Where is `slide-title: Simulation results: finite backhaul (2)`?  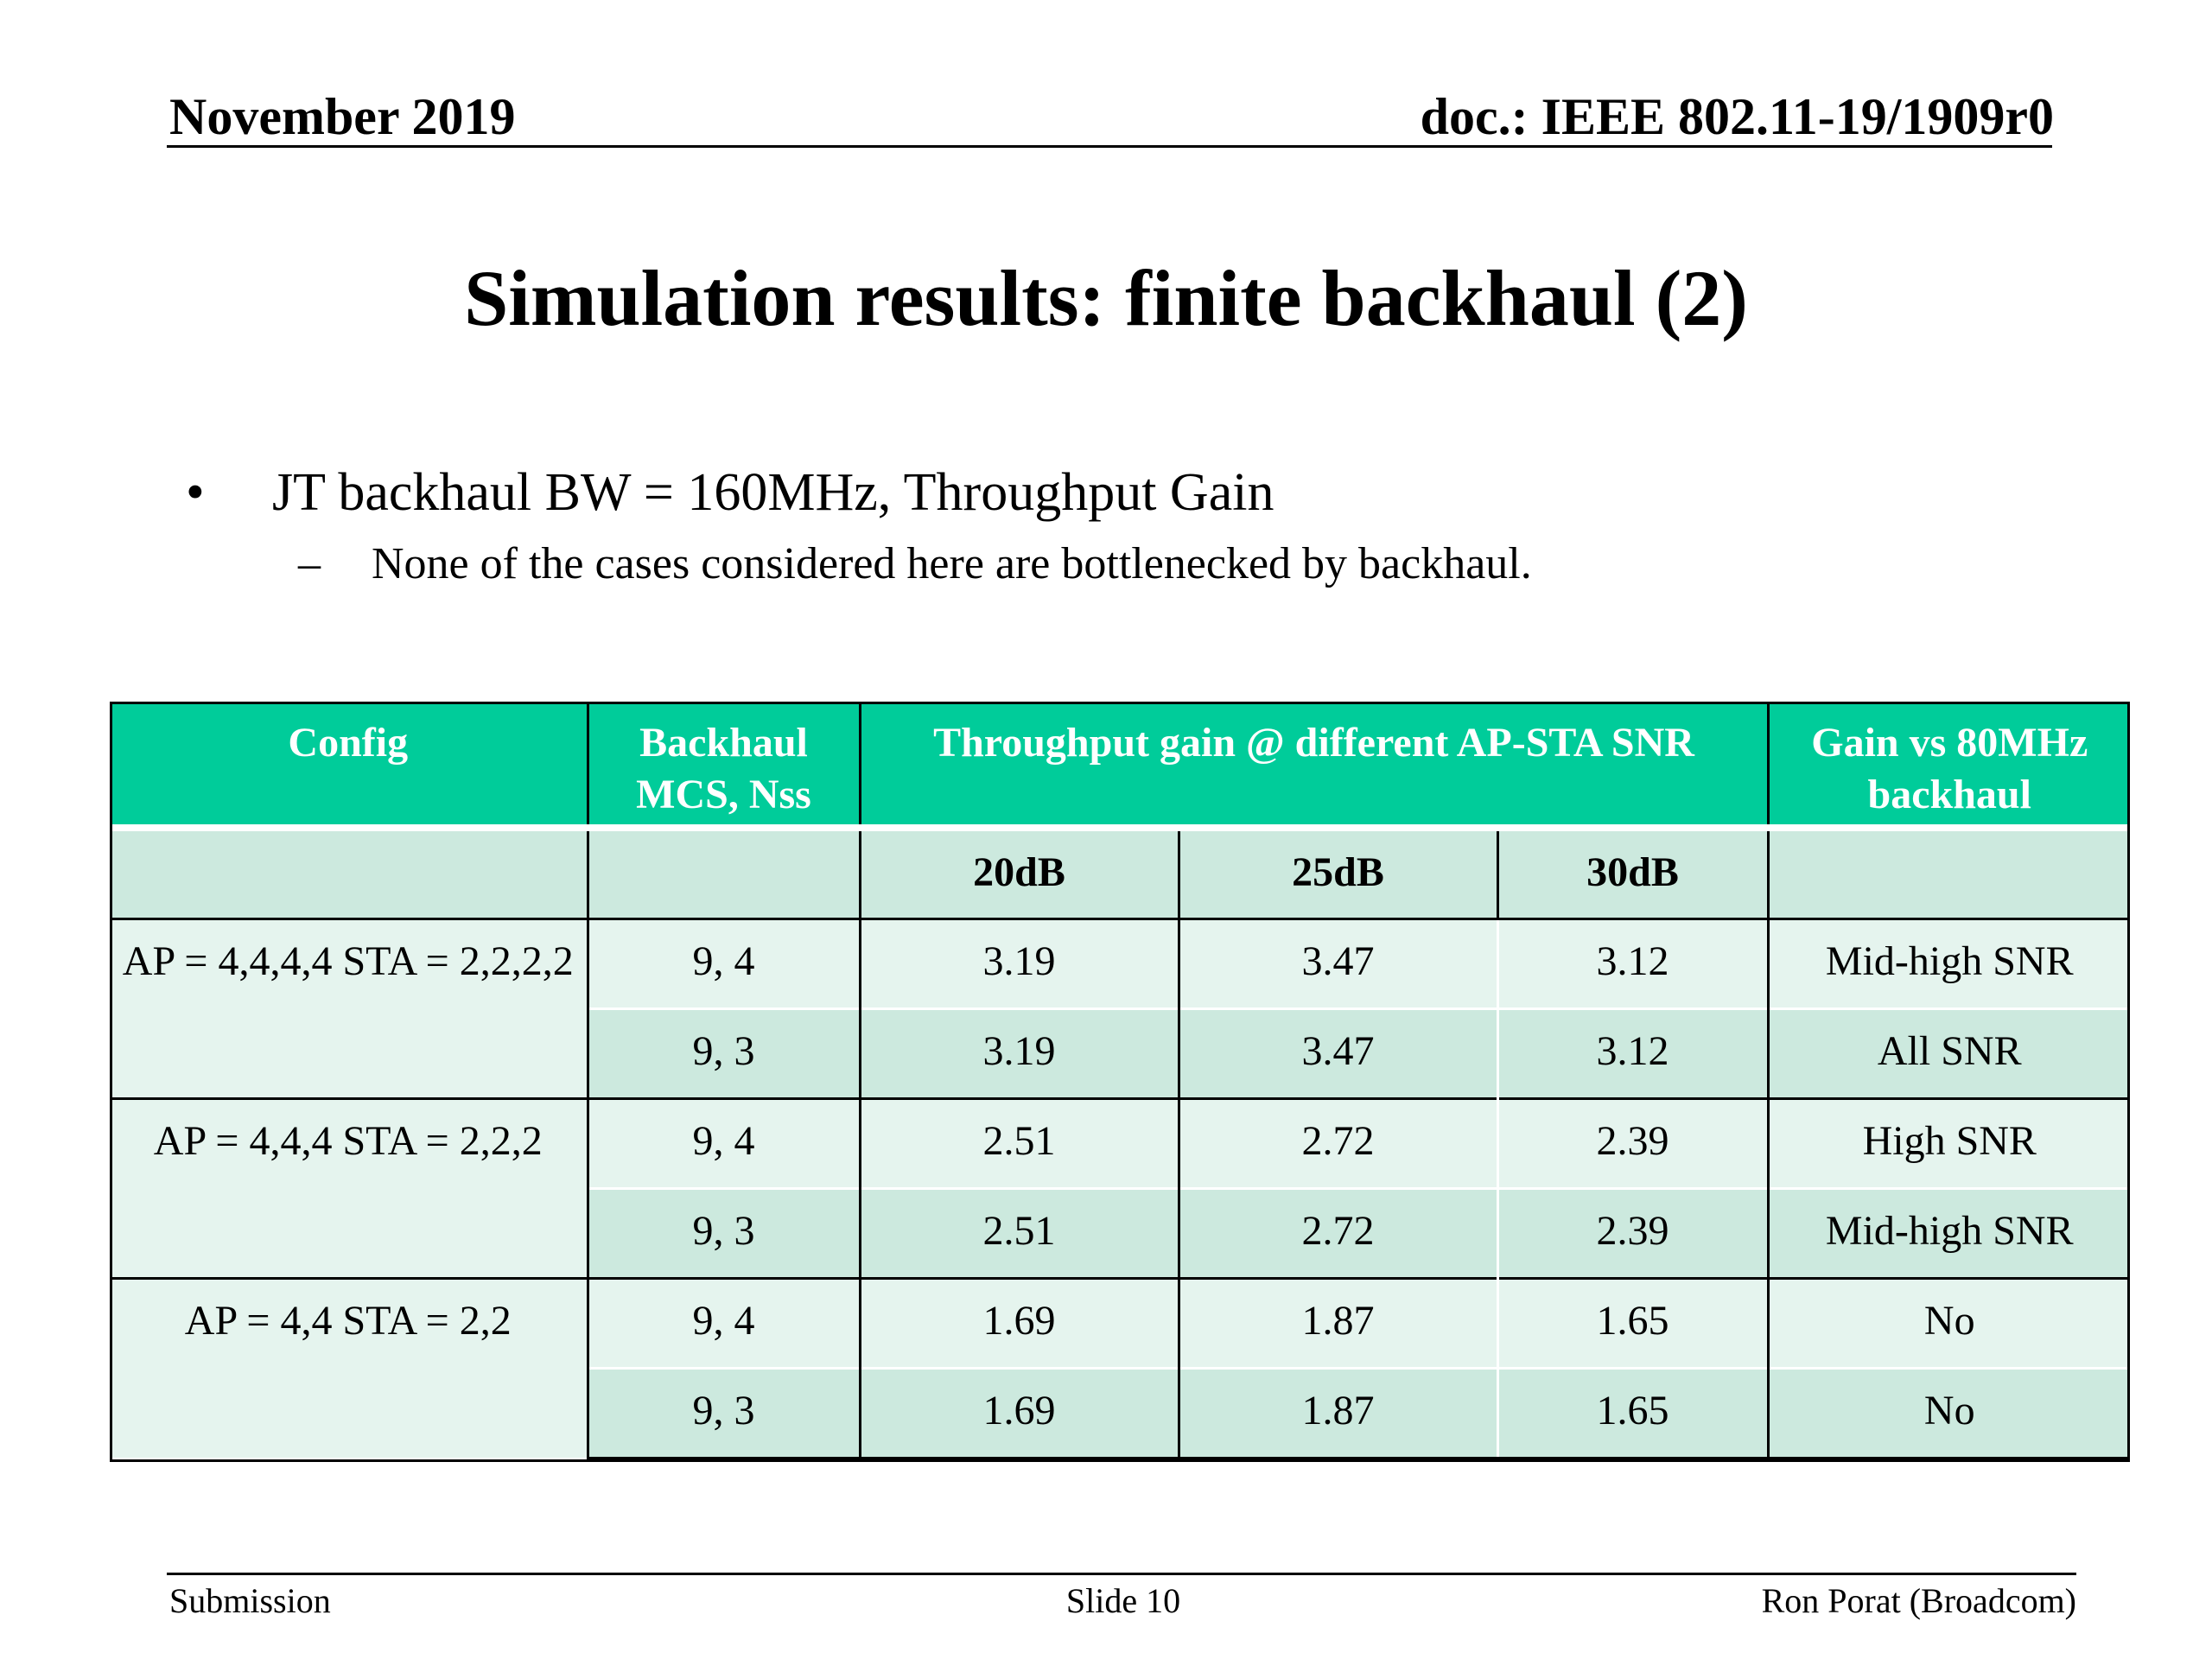 slide-title: Simulation results: finite backhaul (2) is located at coordinates (1106, 298).